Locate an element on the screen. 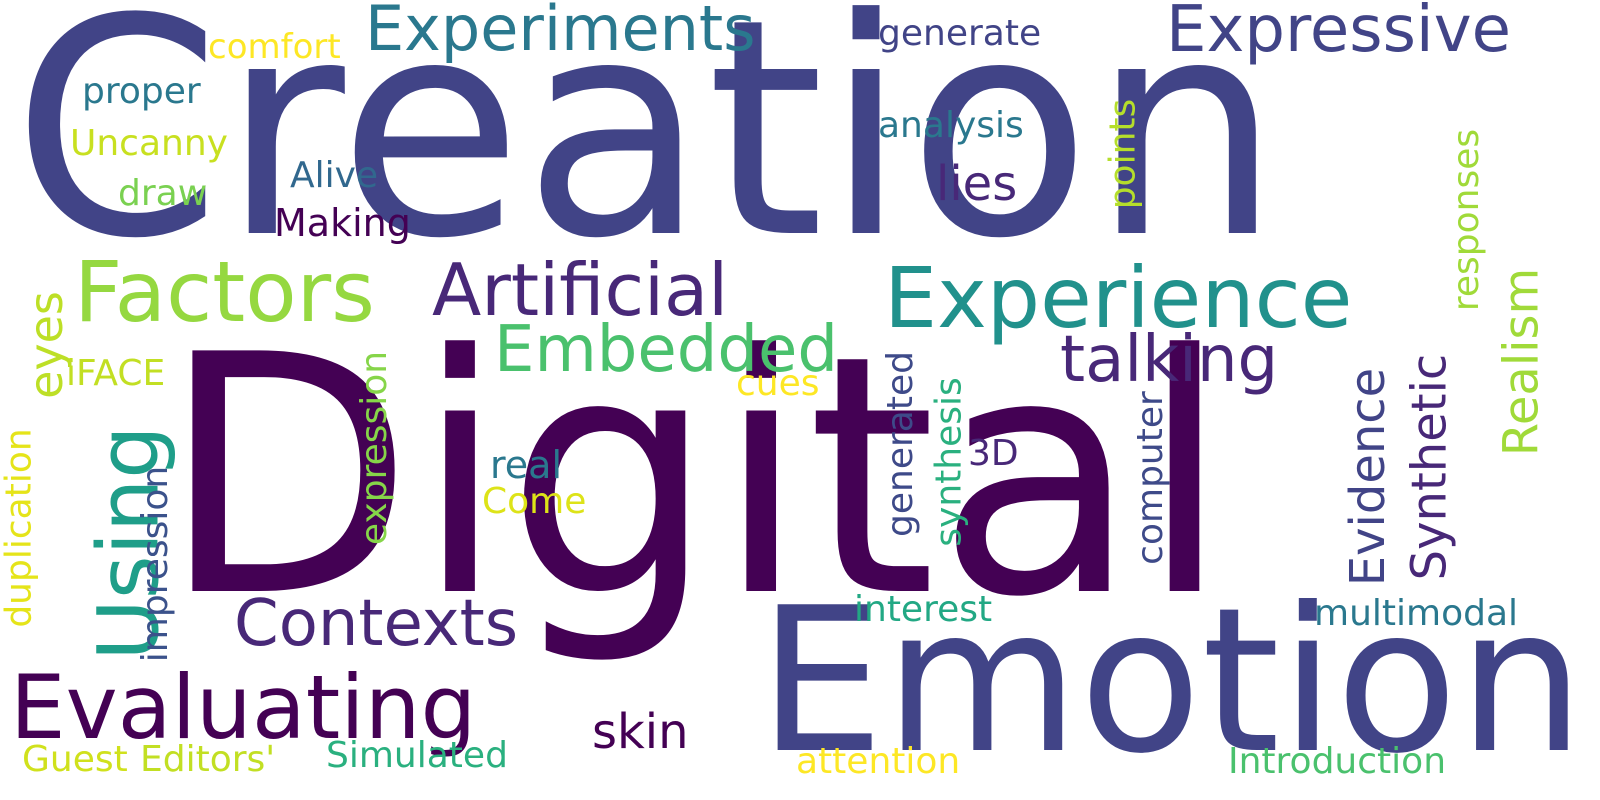 Image resolution: width=1600 pixels, height=800 pixels. word-simulated: Simulated is located at coordinates (417, 755).